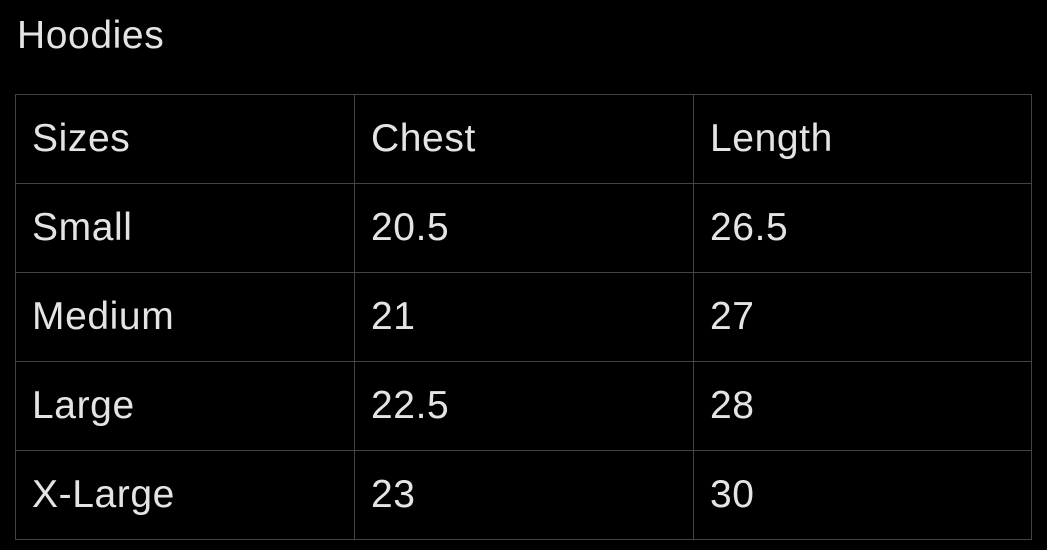  Describe the element at coordinates (185, 495) in the screenshot. I see `cell-size: X-Large` at that location.